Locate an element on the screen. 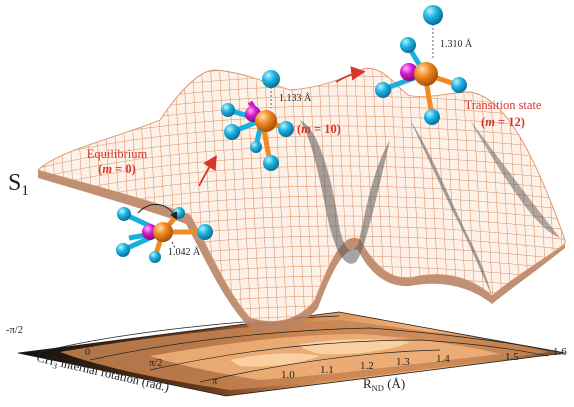 The height and width of the screenshot is (407, 574). x-axis: 1.0 1.1 1.2 1.3 1.4 1.5 1.6 RND (Å) is located at coordinates (424, 369).